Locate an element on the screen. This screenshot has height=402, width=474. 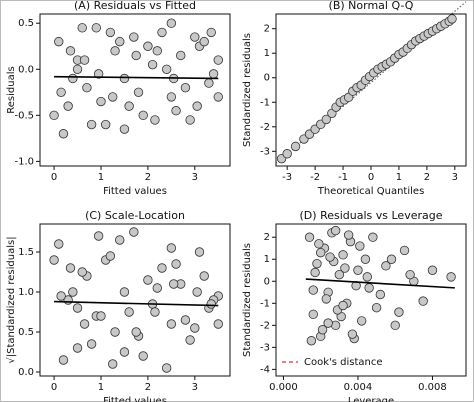
panel-title: (C) Scale-Location is located at coordinates (135, 215).